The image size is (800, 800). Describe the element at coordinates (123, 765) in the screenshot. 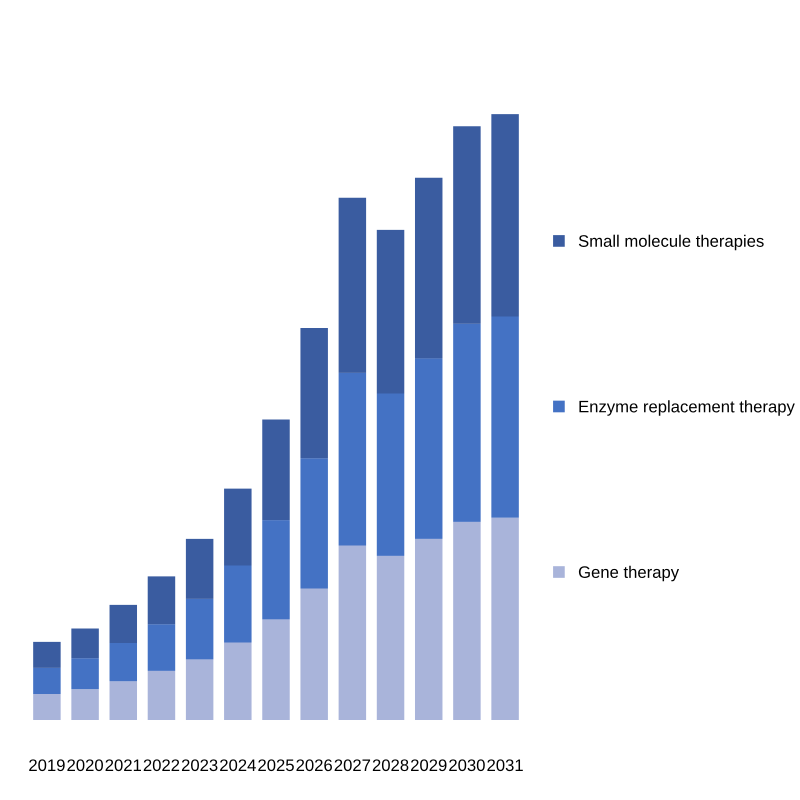

I see `x-tick-label: 2021` at that location.